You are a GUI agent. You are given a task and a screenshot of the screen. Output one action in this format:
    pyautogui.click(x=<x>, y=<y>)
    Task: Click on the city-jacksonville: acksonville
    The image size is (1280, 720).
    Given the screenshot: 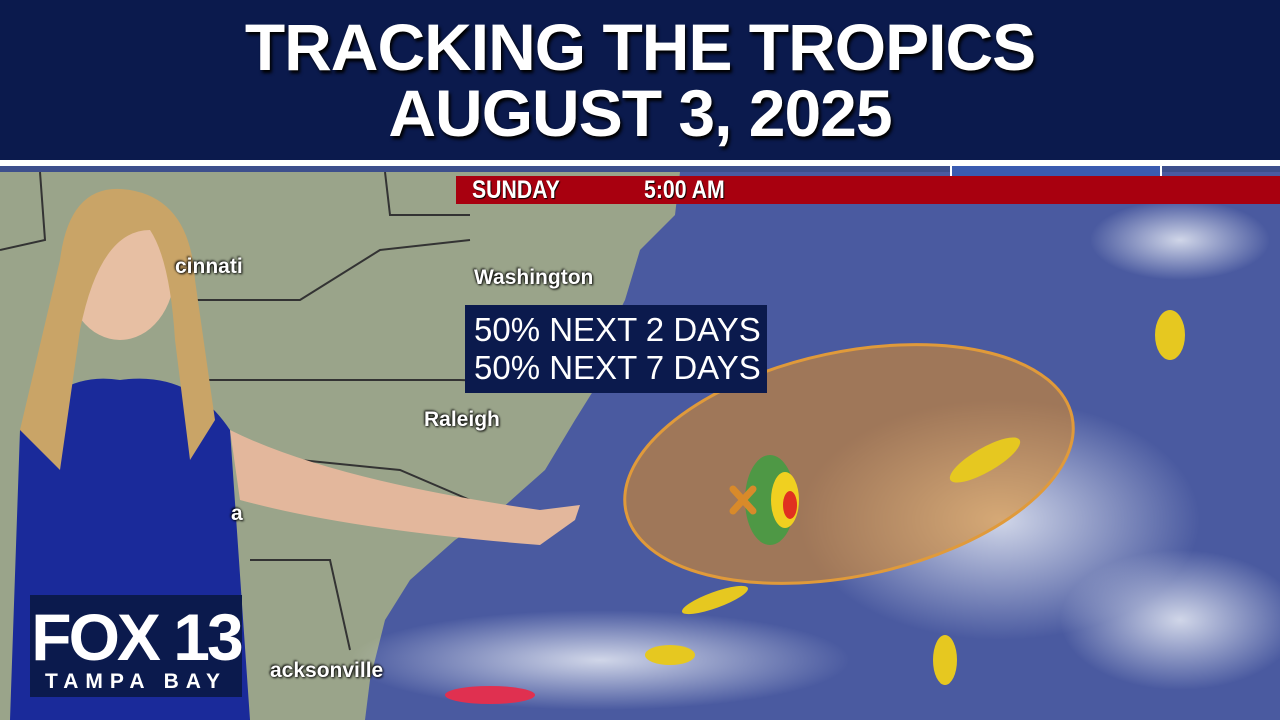 What is the action you would take?
    pyautogui.click(x=327, y=670)
    